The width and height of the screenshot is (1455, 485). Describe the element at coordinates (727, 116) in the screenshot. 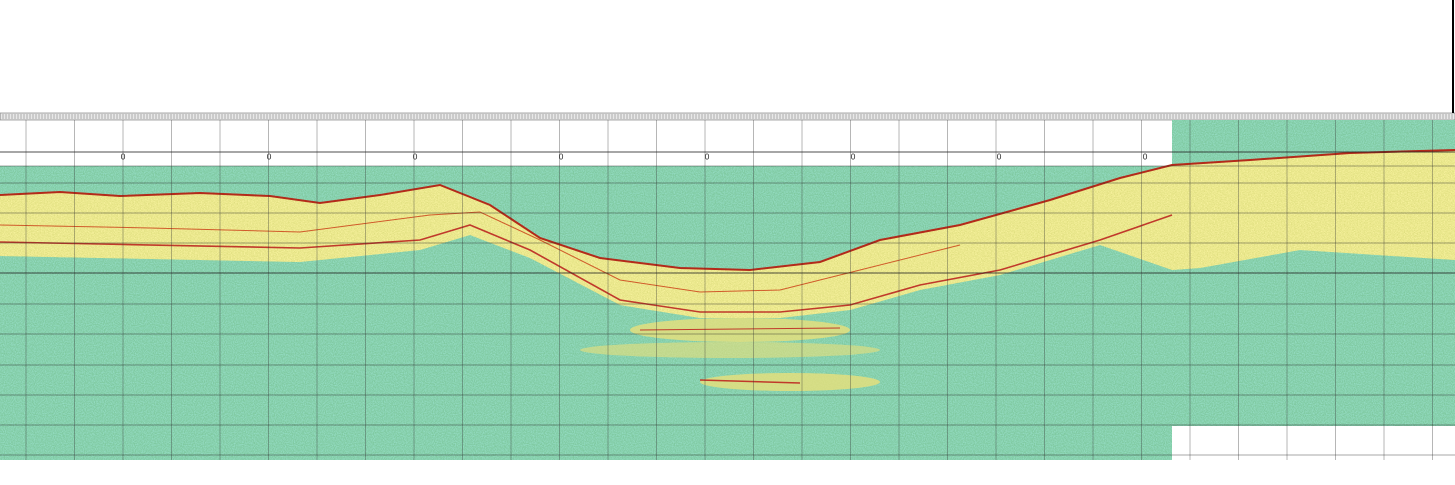

I see `ruler` at that location.